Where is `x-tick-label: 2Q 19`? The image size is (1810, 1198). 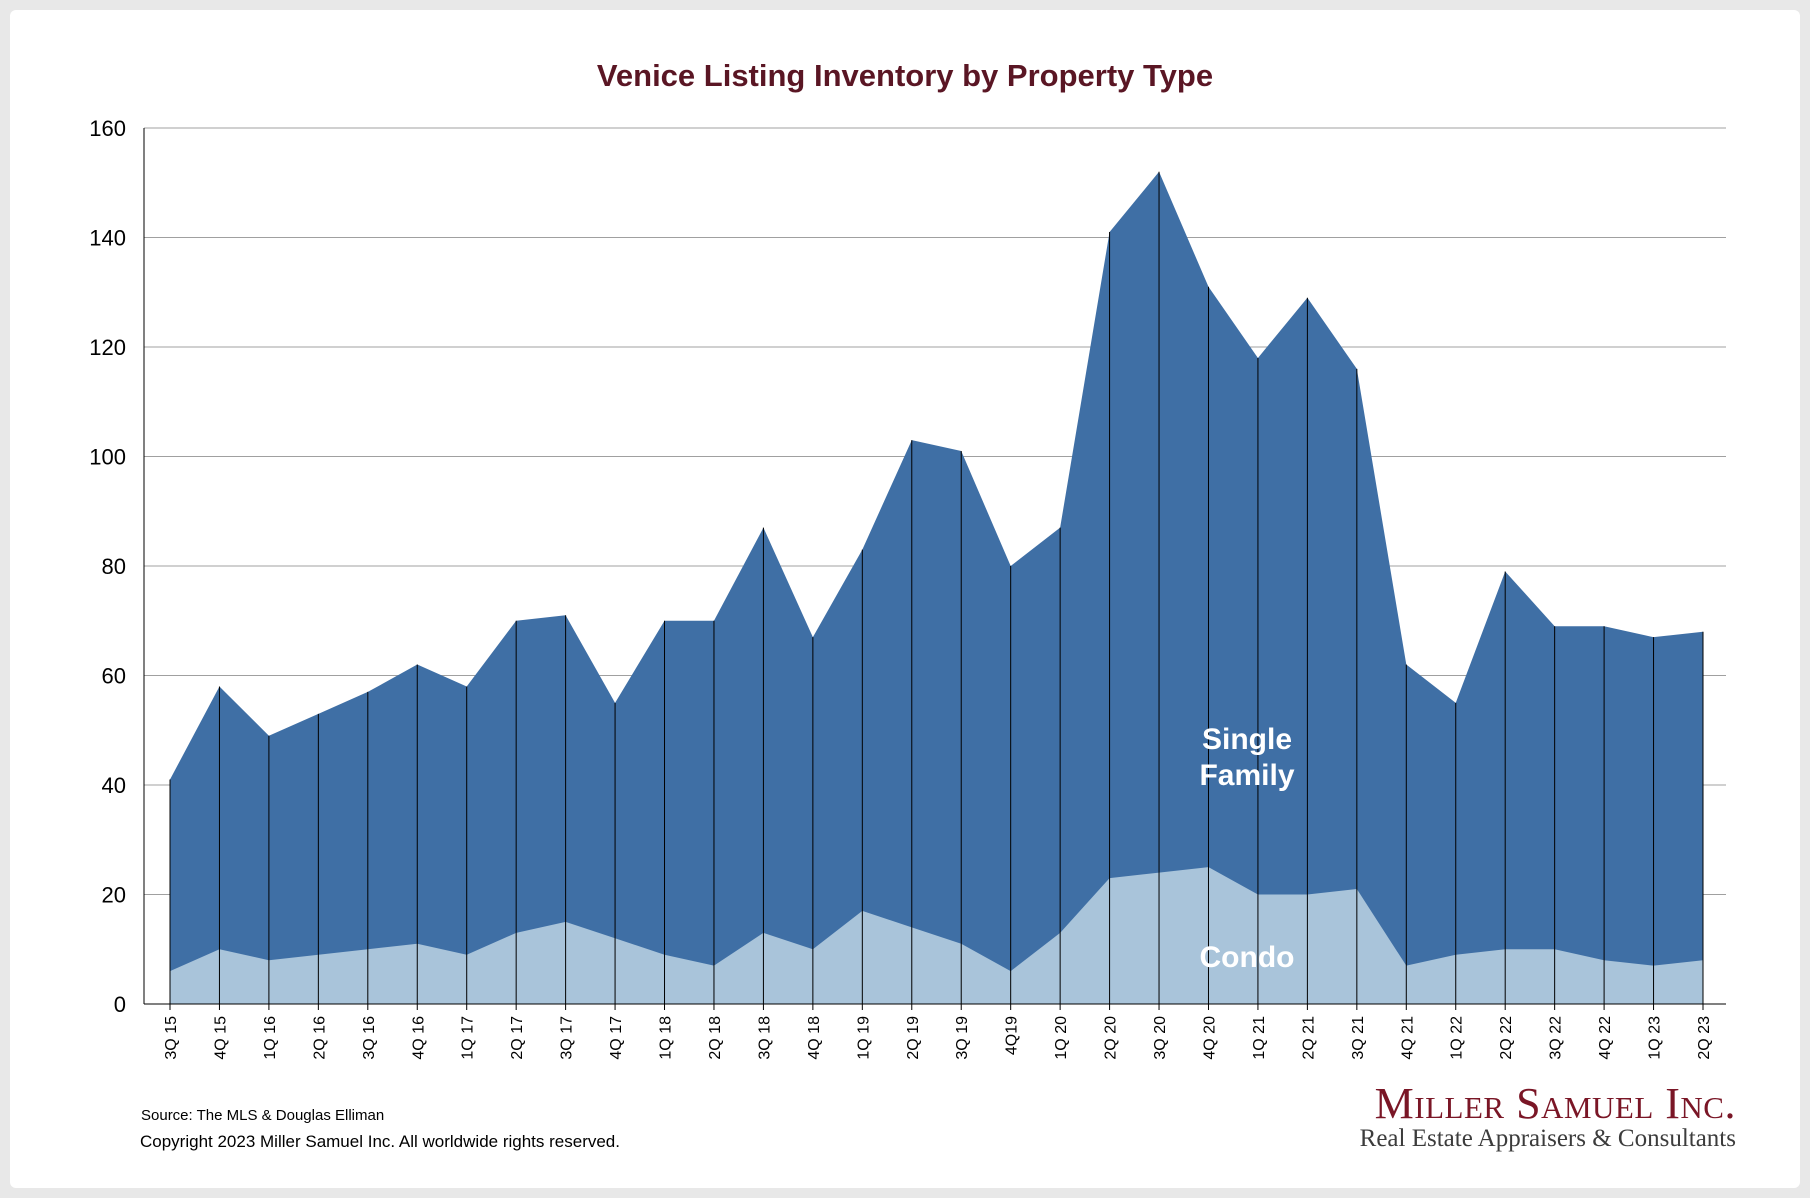 x-tick-label: 2Q 19 is located at coordinates (913, 1038).